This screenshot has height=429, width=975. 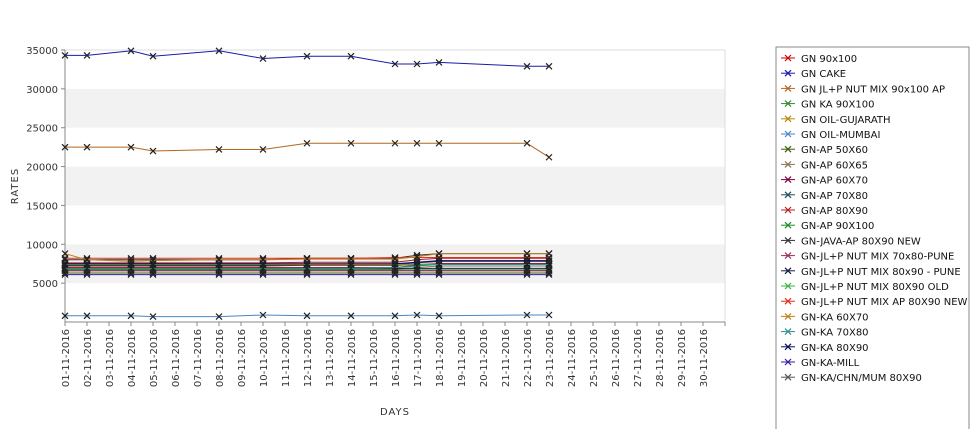 I want to click on legend-item: GN-AP 90X100, so click(x=827, y=226).